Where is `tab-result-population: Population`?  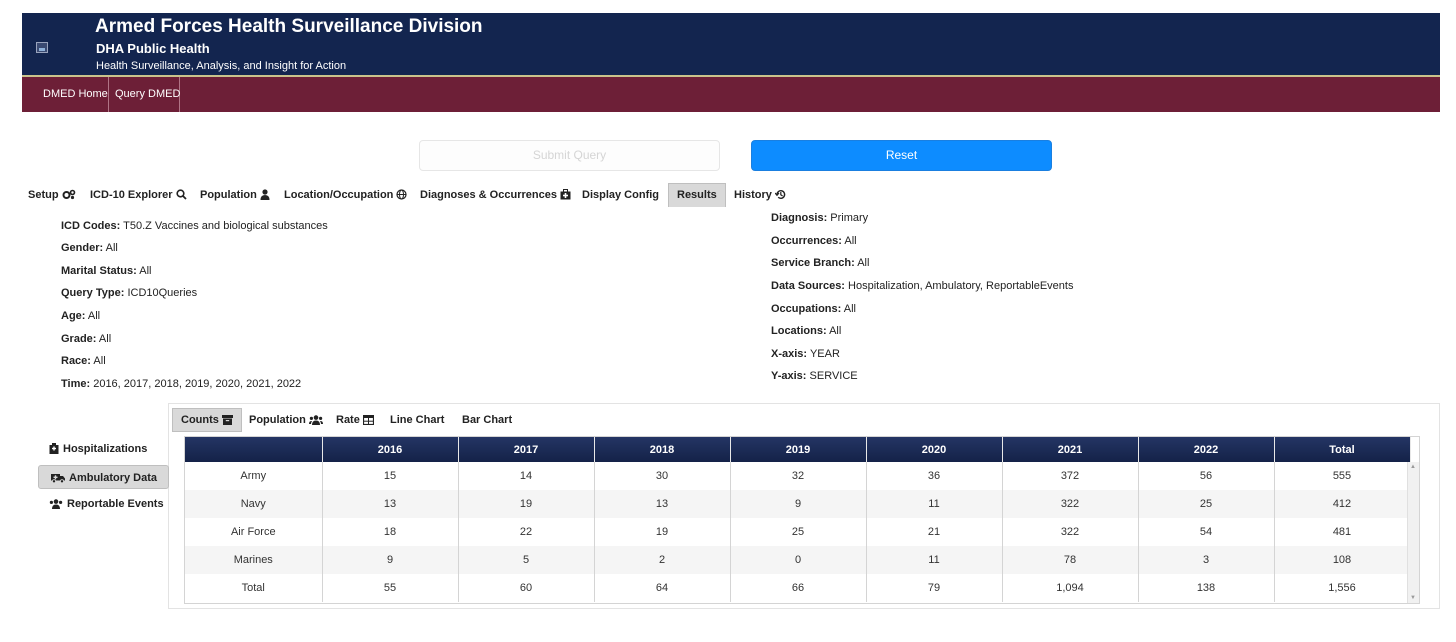 tab-result-population: Population is located at coordinates (286, 420).